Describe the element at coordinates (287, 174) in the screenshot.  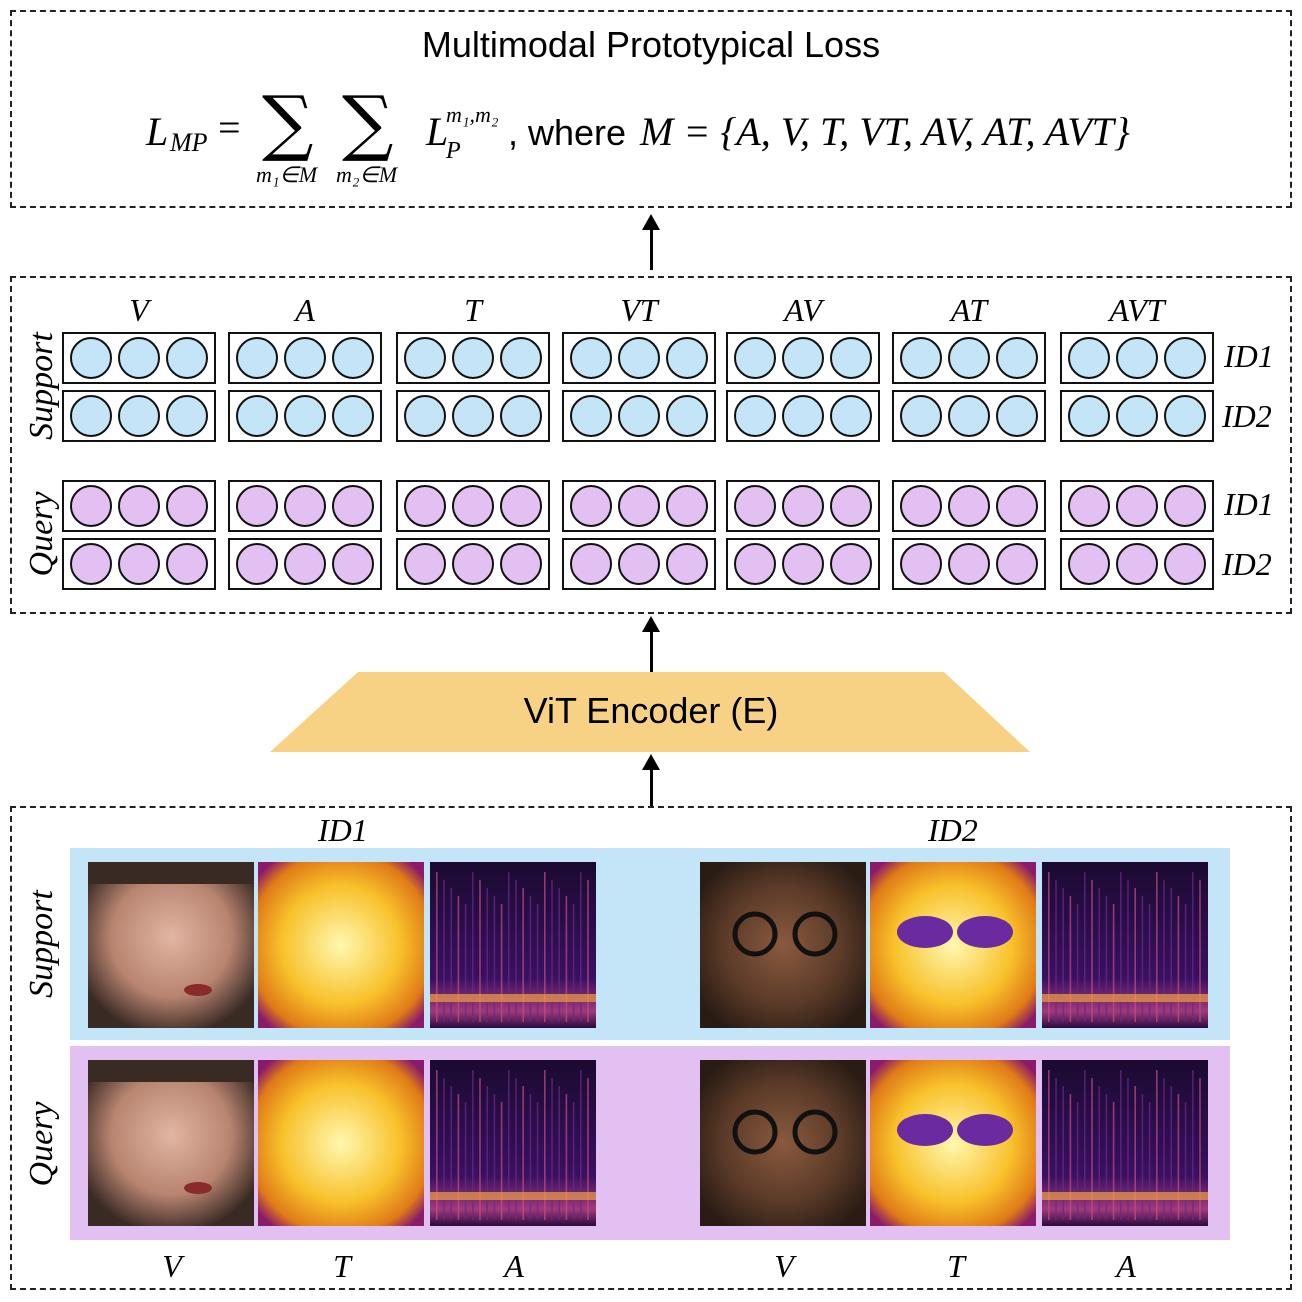
I see `sum1-subscript: m₁∈M` at that location.